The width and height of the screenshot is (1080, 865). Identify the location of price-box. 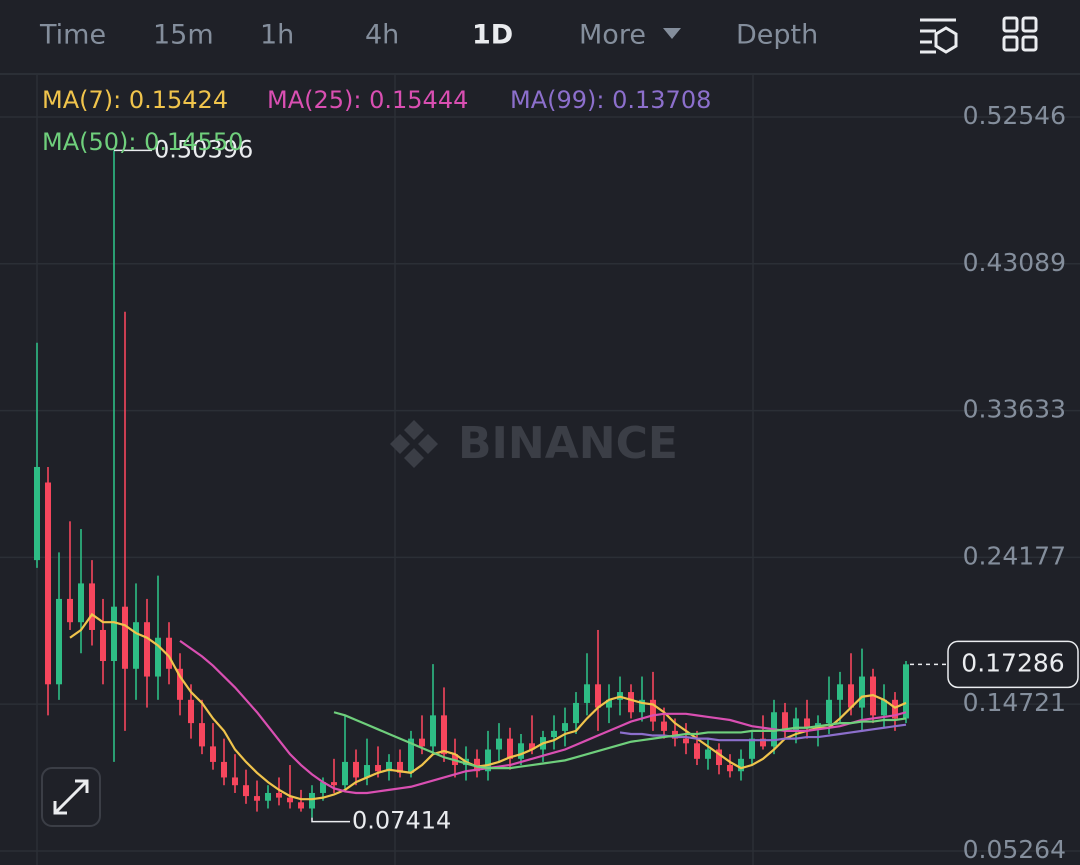
(1013, 664).